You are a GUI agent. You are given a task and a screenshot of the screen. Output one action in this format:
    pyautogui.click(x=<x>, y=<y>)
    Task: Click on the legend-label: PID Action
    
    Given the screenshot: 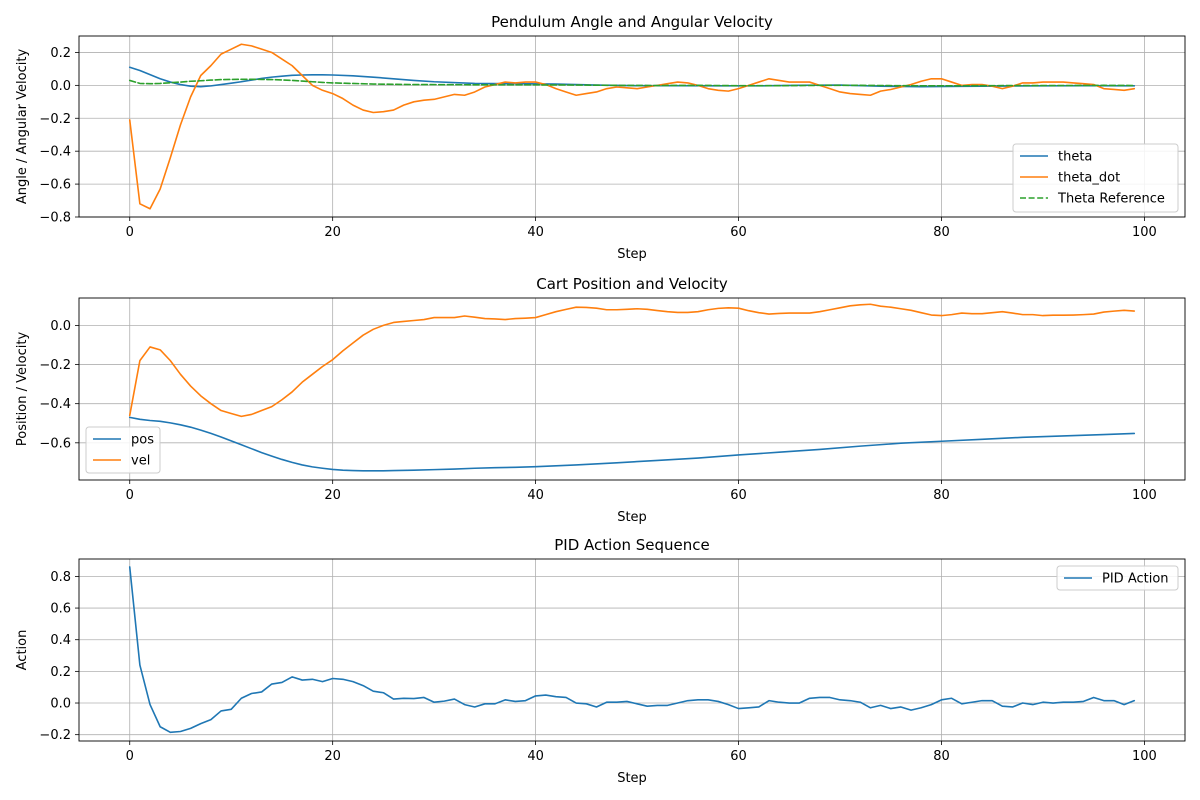 What is the action you would take?
    pyautogui.click(x=1135, y=579)
    